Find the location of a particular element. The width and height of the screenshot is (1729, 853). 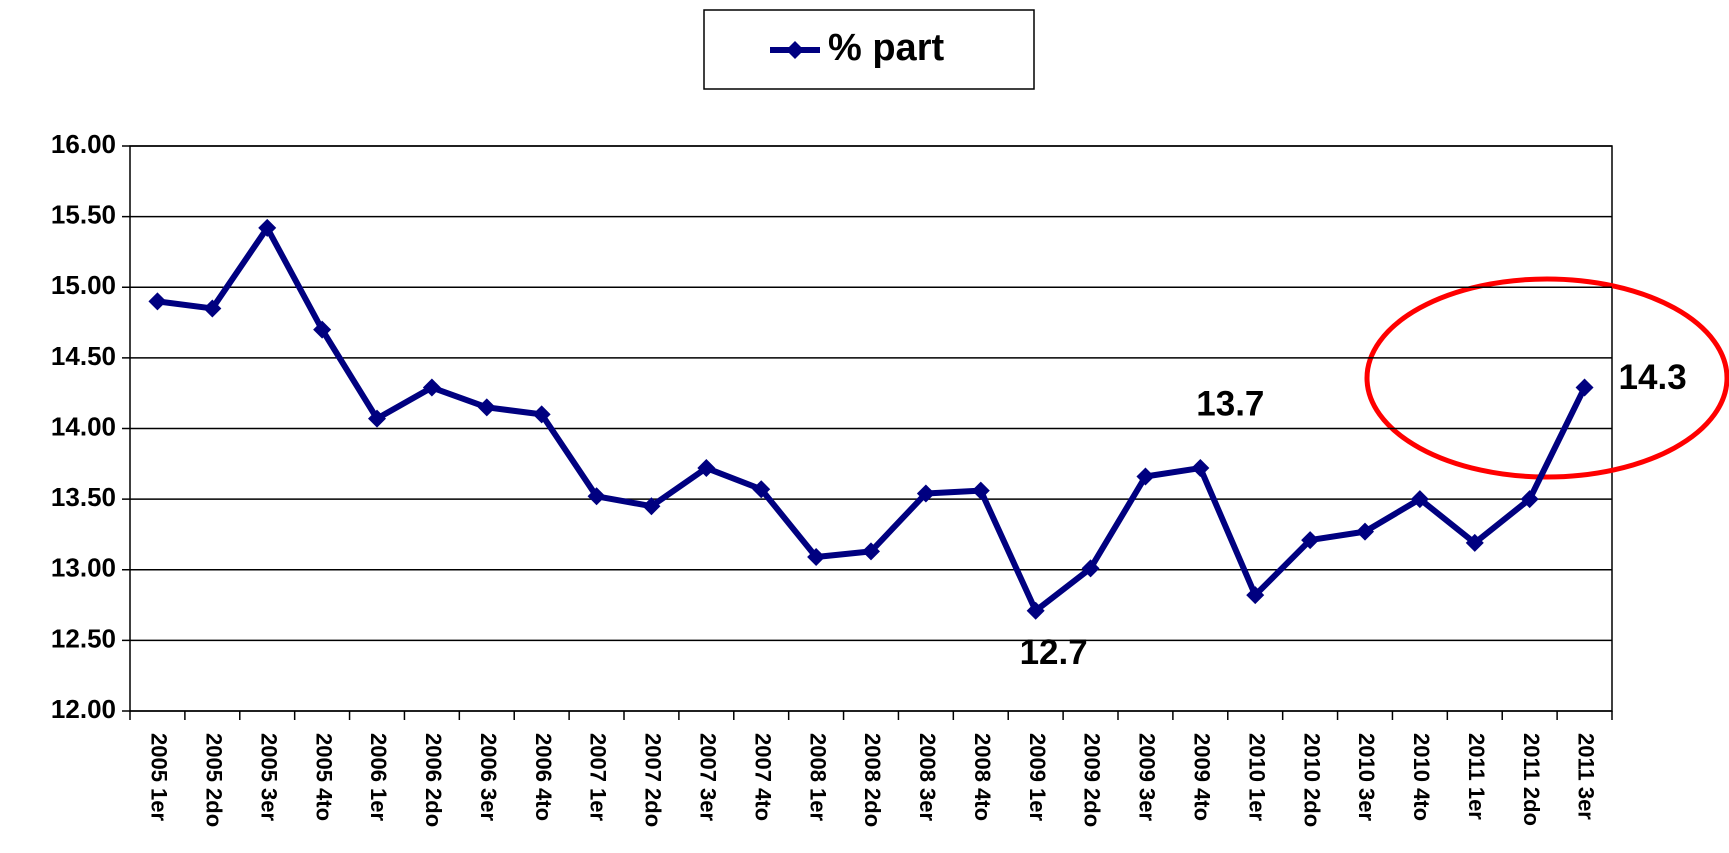

x-tick-label: 2009 4to is located at coordinates (1202, 777).